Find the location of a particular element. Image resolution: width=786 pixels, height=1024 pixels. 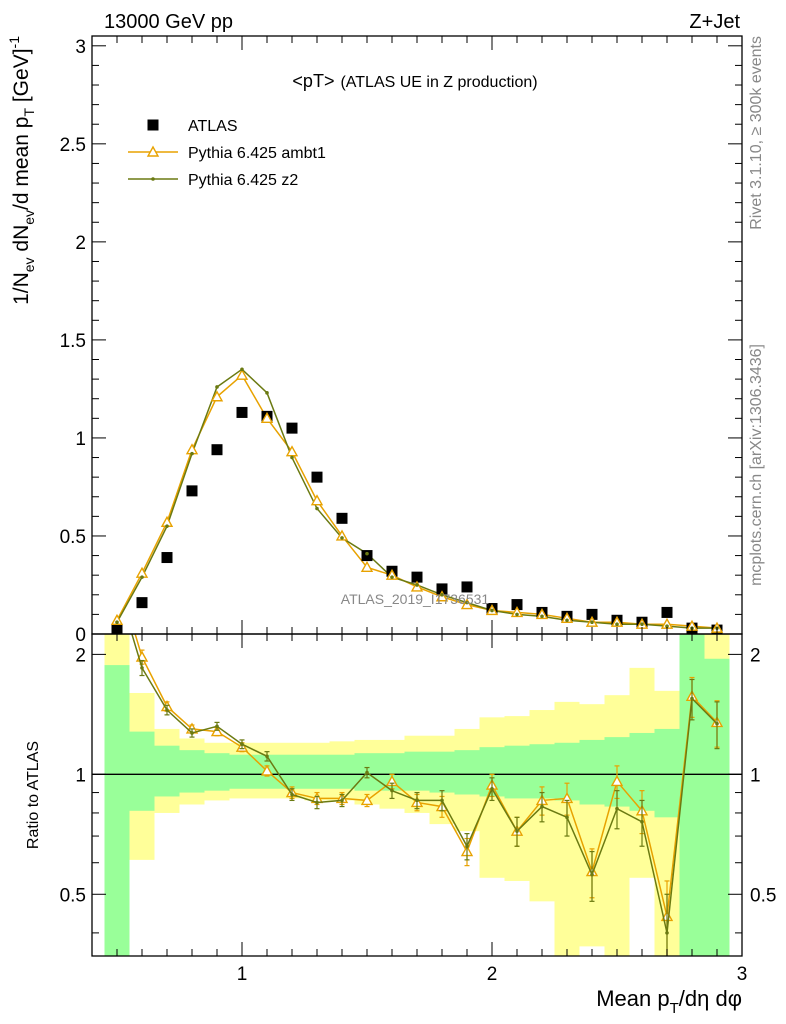

legend-marker-pythia-6-425-z2 is located at coordinates (153, 179).